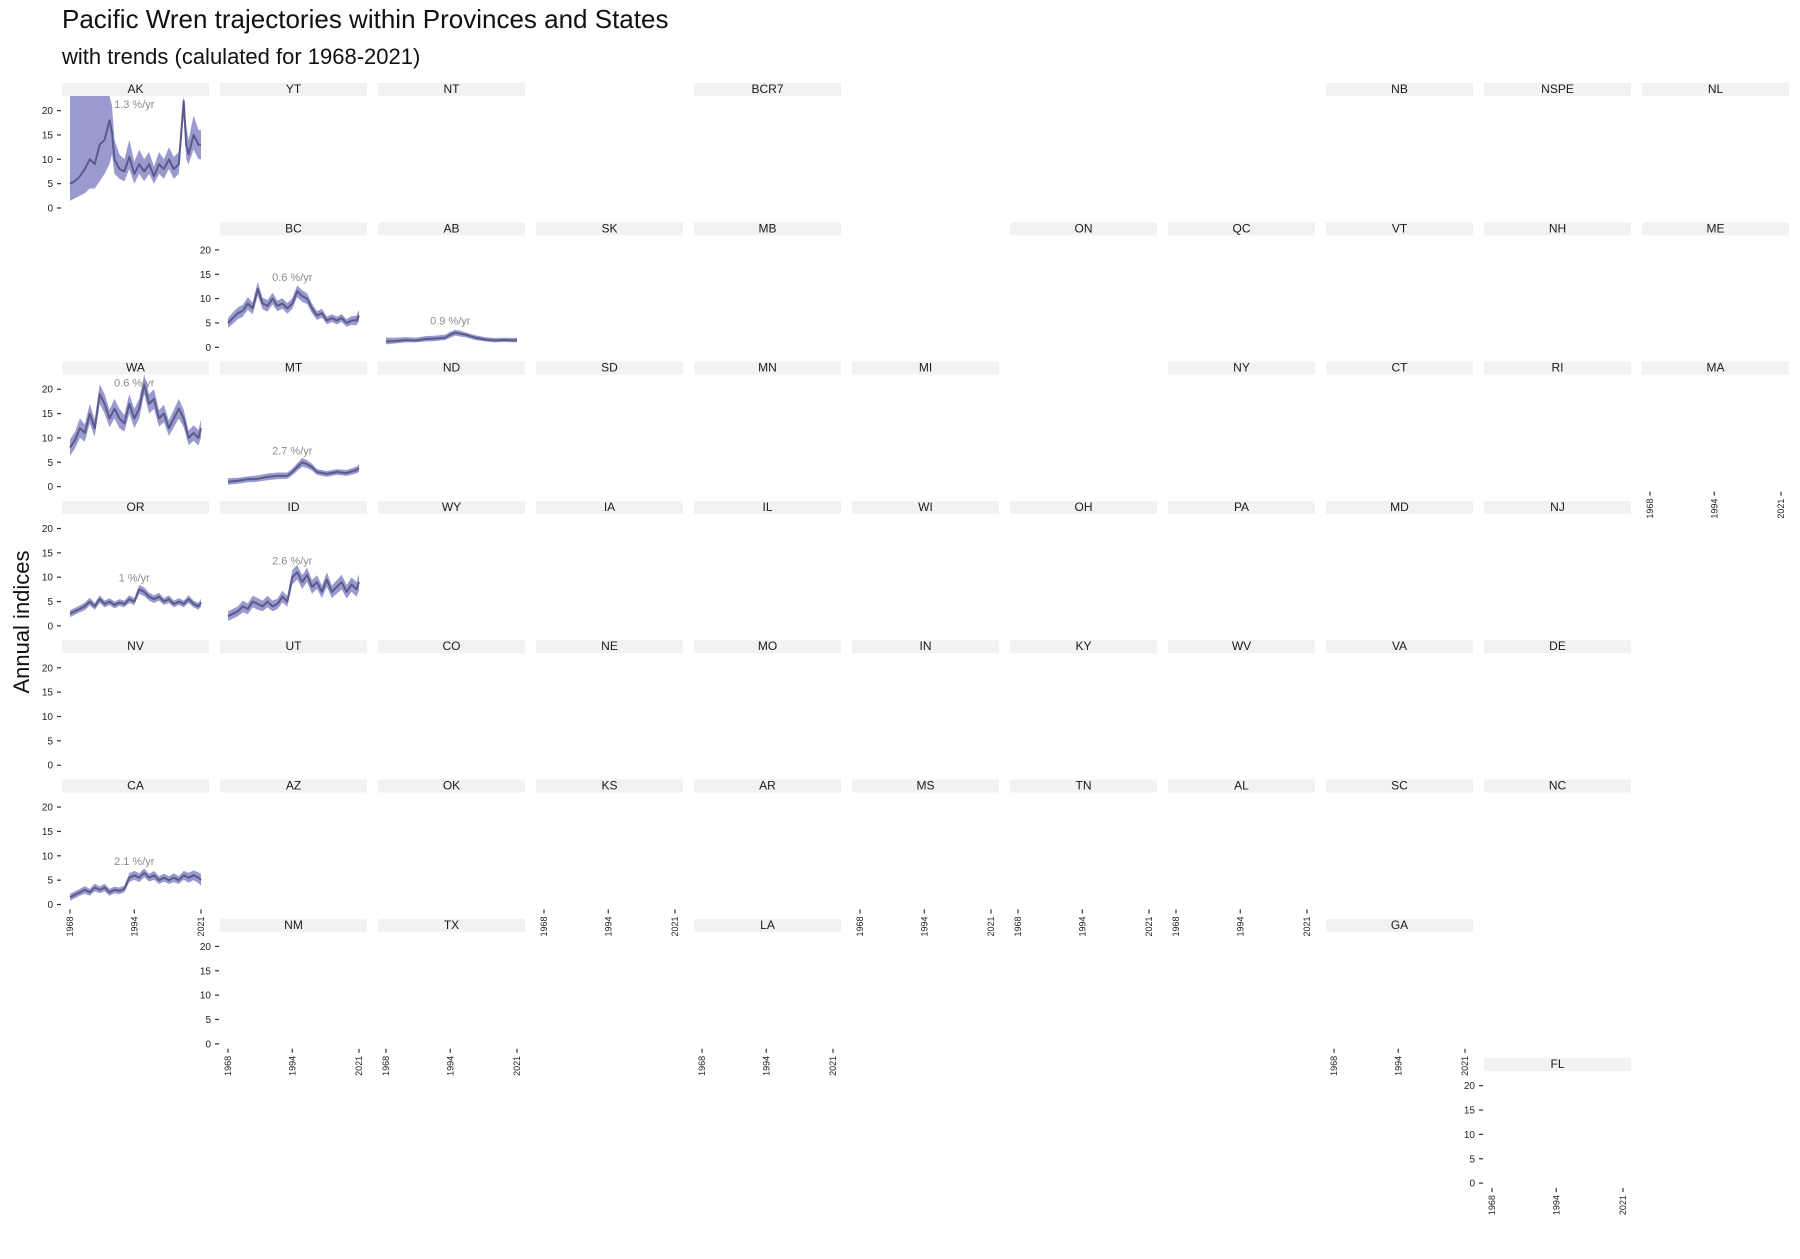  What do you see at coordinates (767, 228) in the screenshot?
I see `facet-panel-mb: MB` at bounding box center [767, 228].